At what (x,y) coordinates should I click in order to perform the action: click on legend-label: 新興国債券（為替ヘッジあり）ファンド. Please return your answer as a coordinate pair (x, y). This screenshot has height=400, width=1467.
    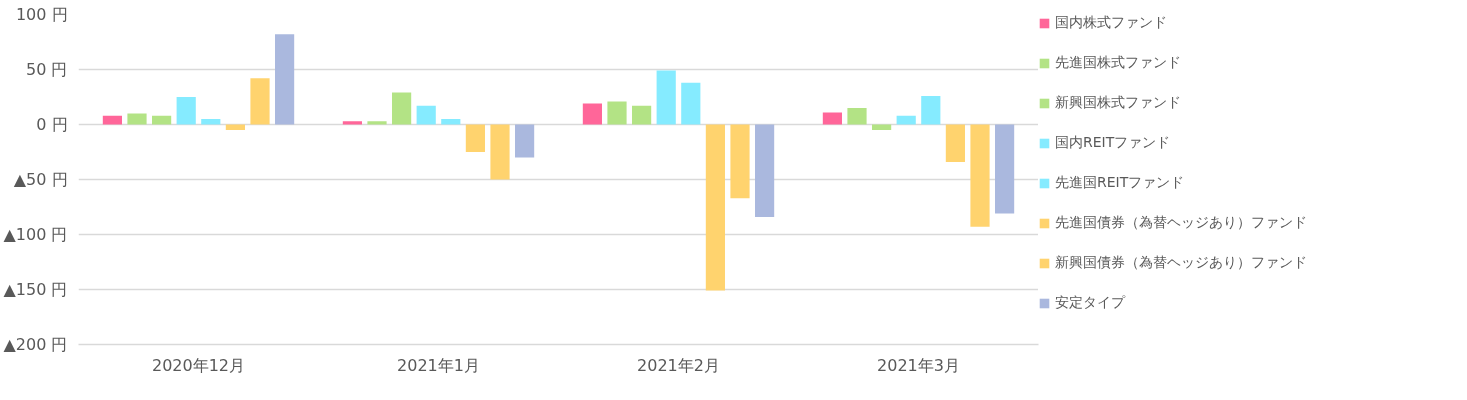
    Looking at the image, I should click on (1181, 263).